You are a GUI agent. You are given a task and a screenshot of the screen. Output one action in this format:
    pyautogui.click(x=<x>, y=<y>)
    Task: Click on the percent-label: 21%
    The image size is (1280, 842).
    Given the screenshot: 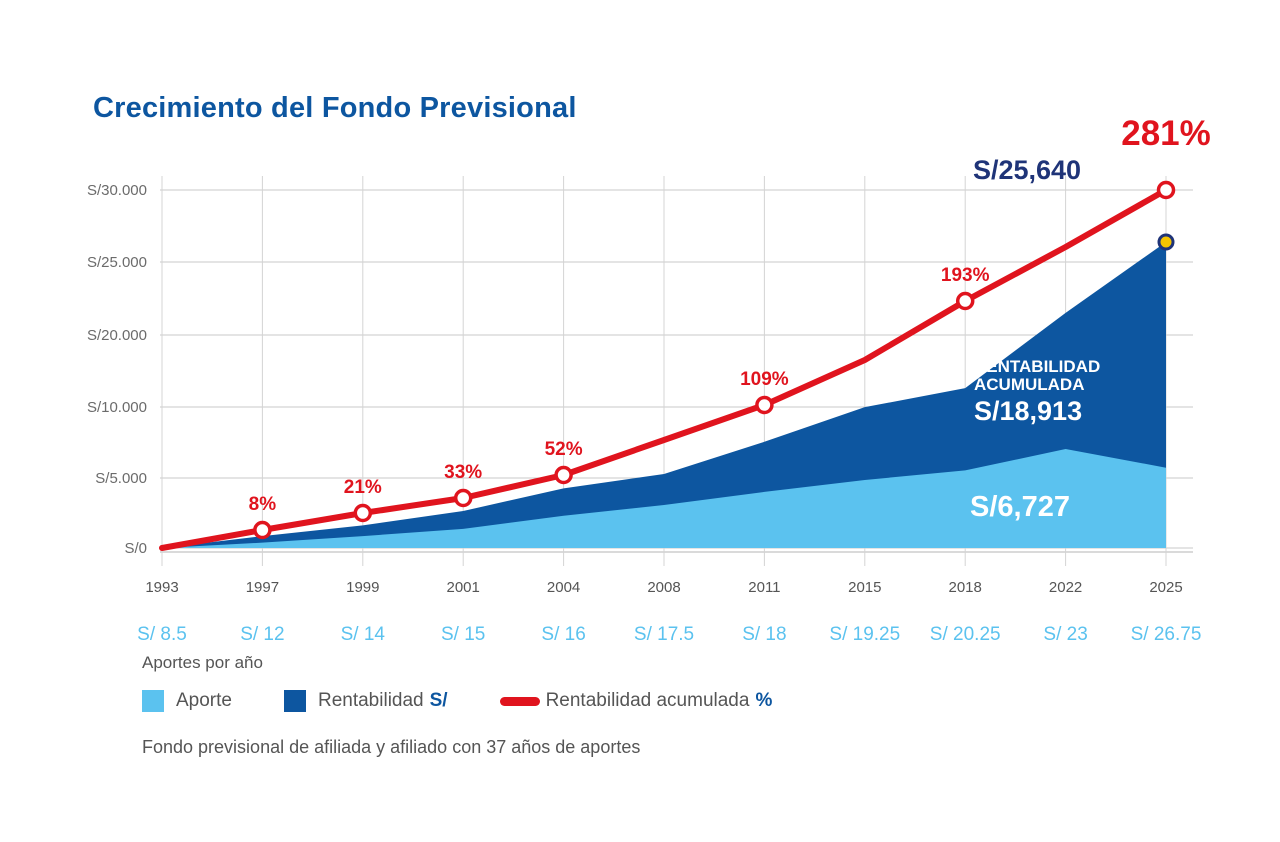 What is the action you would take?
    pyautogui.click(x=363, y=487)
    